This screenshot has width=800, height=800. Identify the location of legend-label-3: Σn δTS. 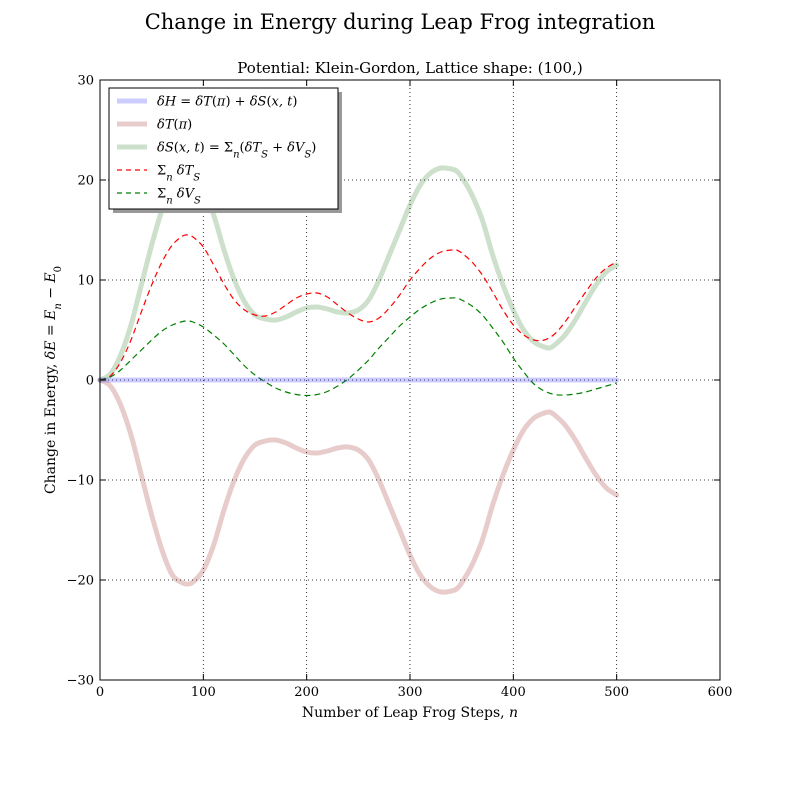
(178, 174).